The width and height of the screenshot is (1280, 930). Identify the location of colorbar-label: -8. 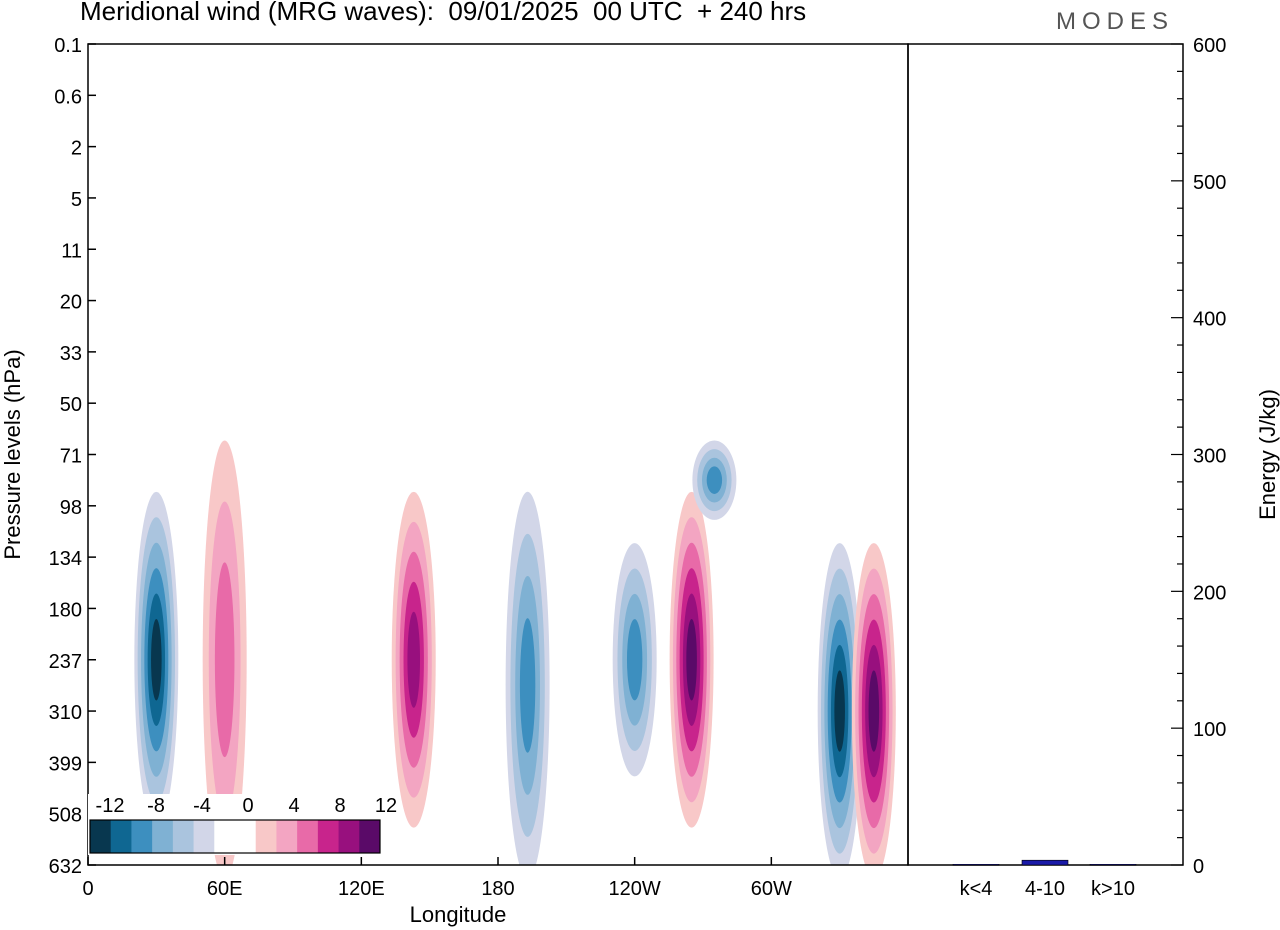
(156, 806).